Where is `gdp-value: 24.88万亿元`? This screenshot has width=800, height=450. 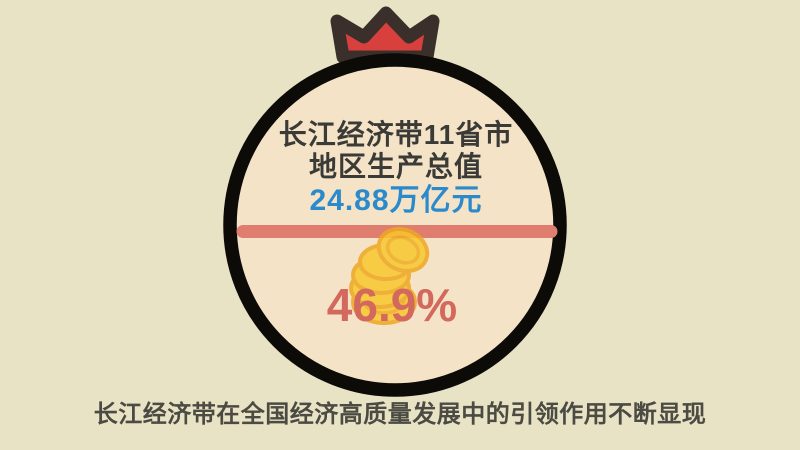 gdp-value: 24.88万亿元 is located at coordinates (396, 200).